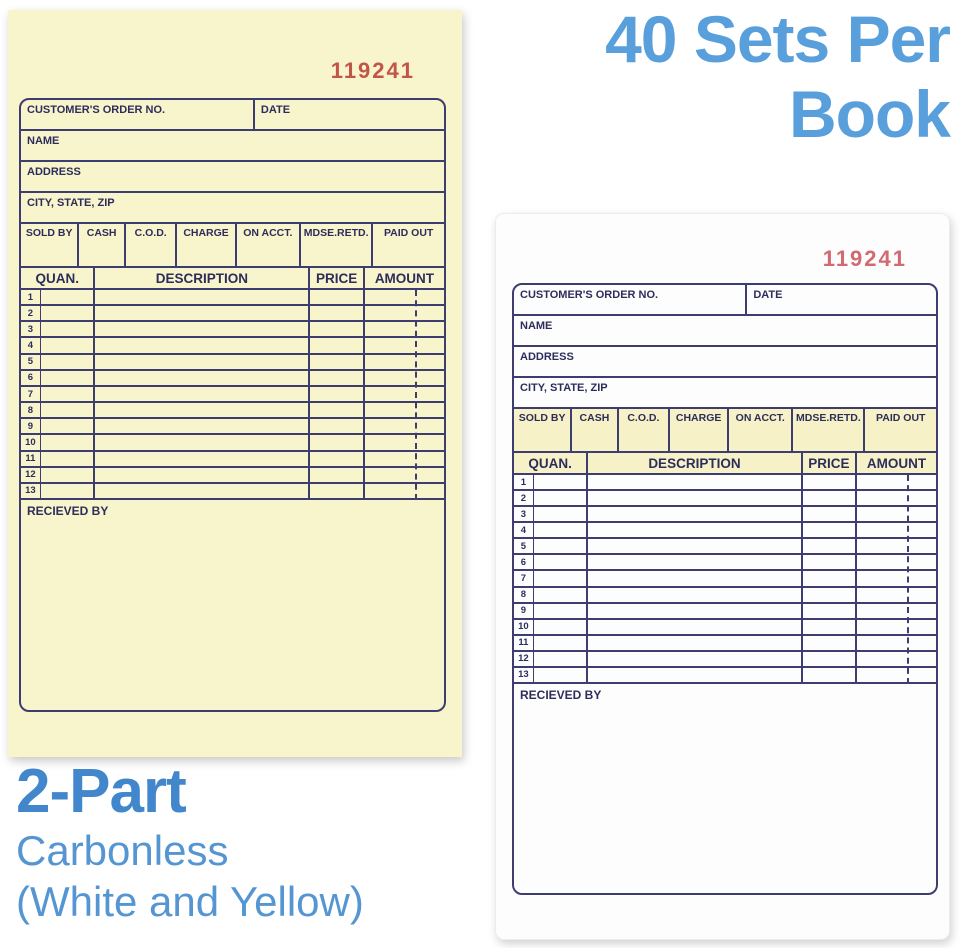 Image resolution: width=960 pixels, height=948 pixels. I want to click on line-number: 12, so click(31, 474).